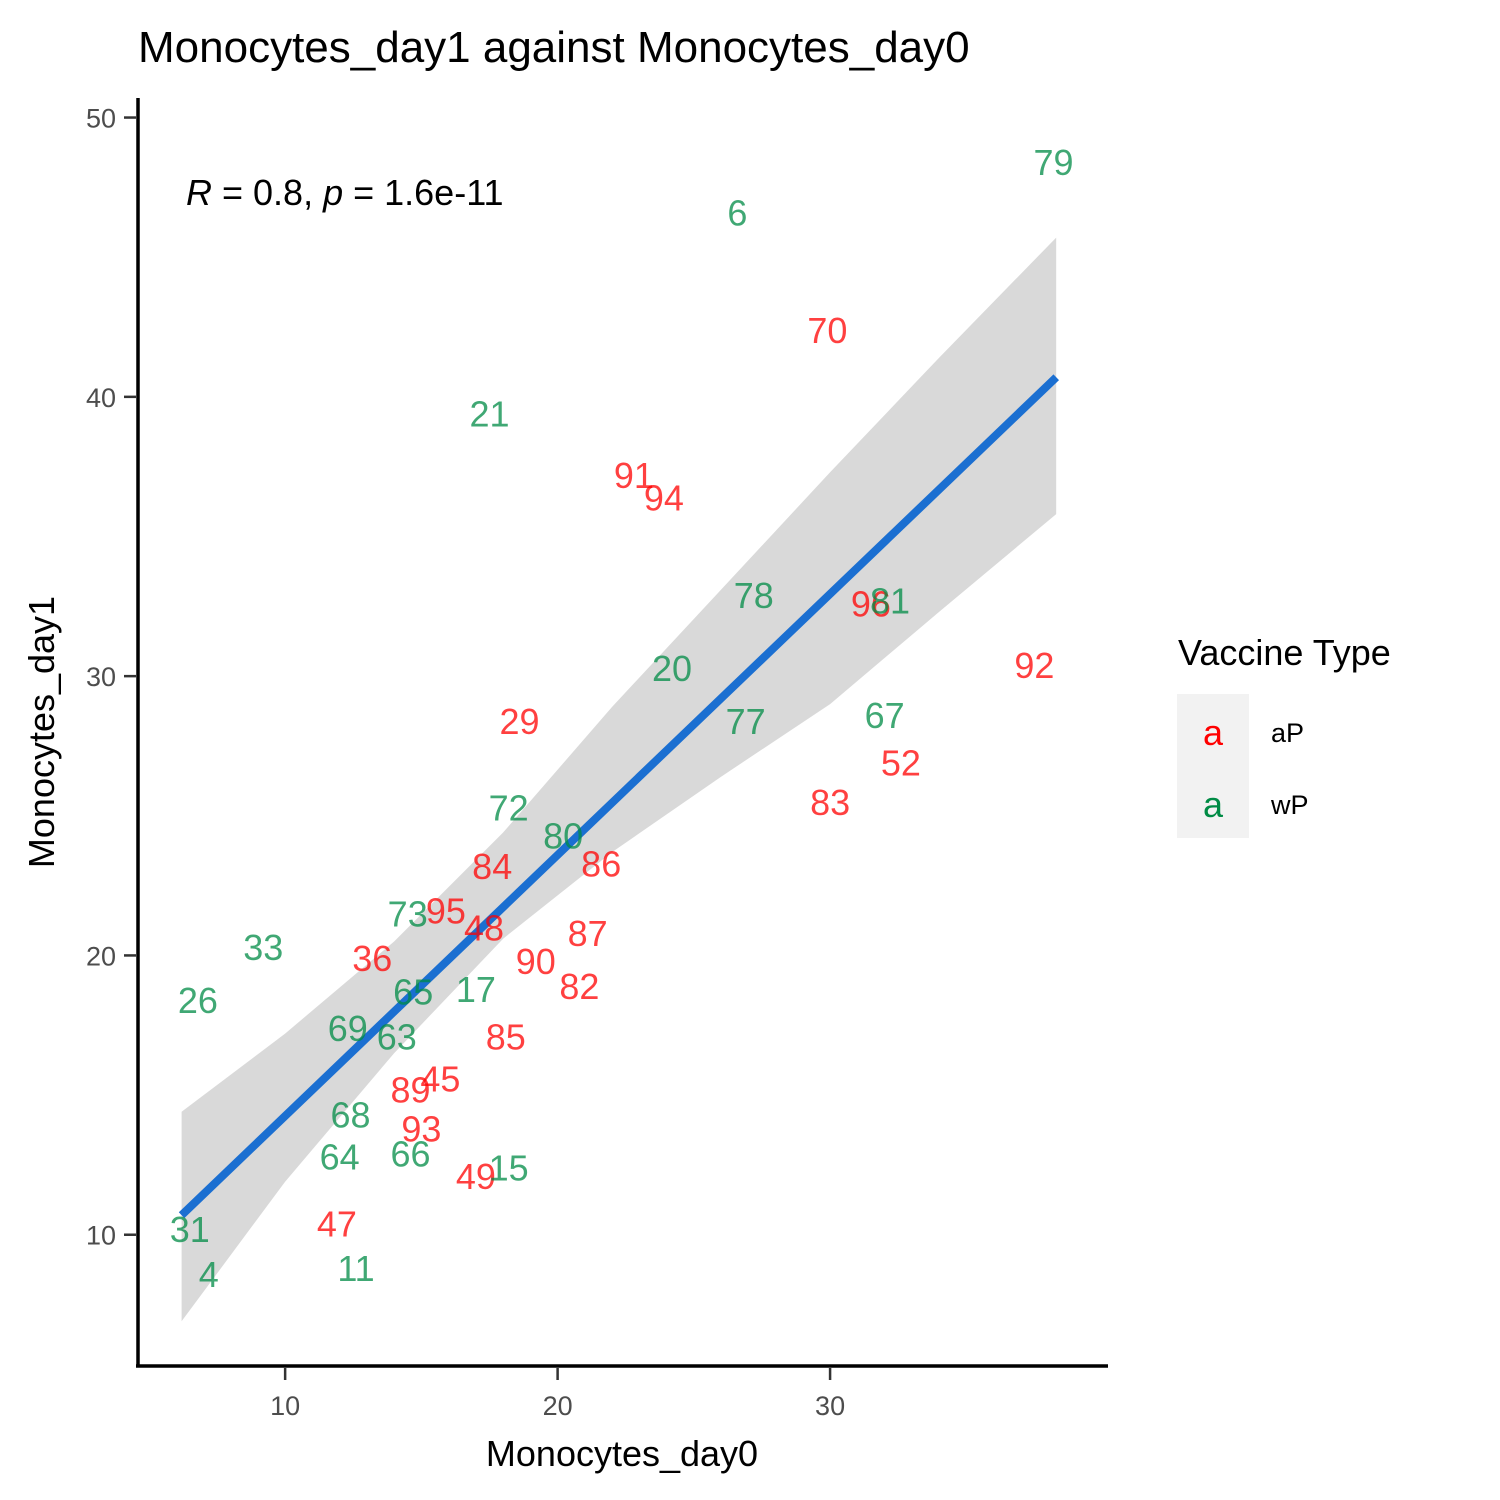 The width and height of the screenshot is (1500, 1500). Describe the element at coordinates (579, 986) in the screenshot. I see `point-label-ap-82: 82` at that location.